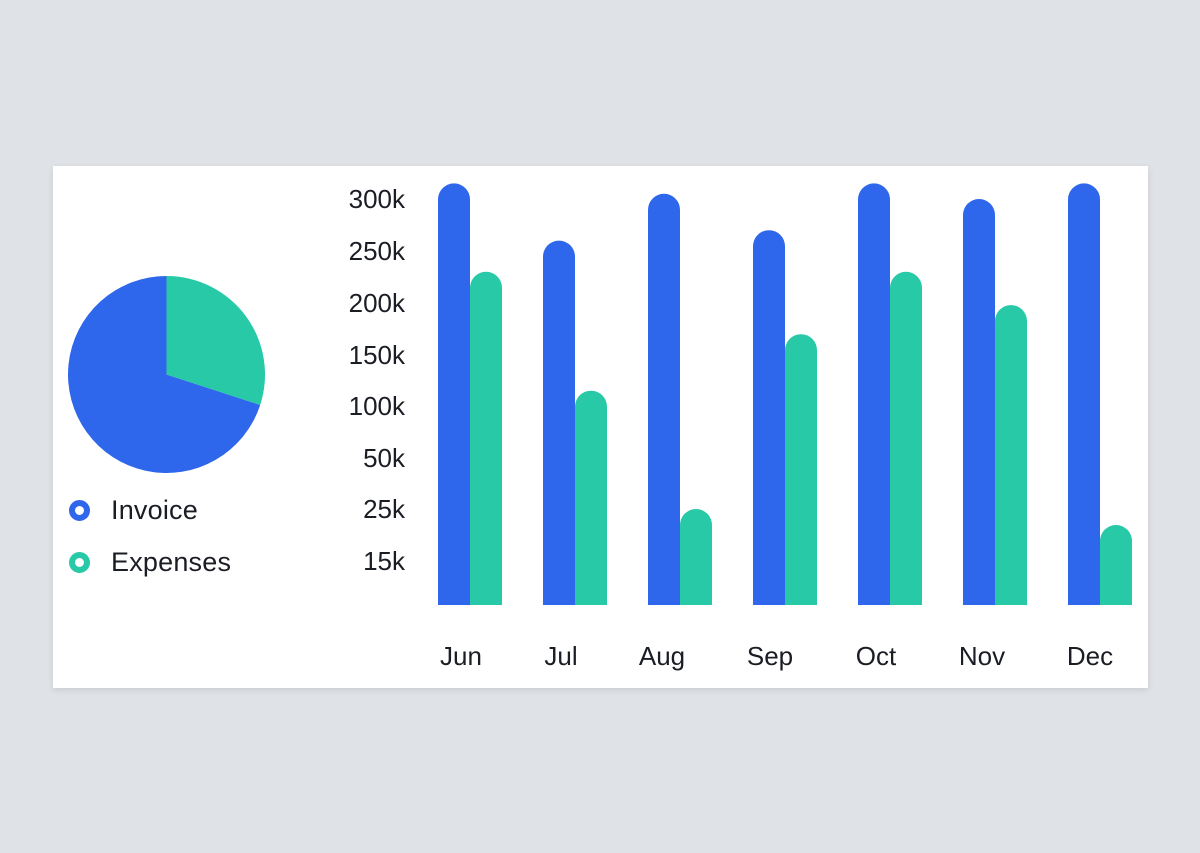 This screenshot has height=853, width=1200. Describe the element at coordinates (376, 251) in the screenshot. I see `y-tick-label: 250k` at that location.